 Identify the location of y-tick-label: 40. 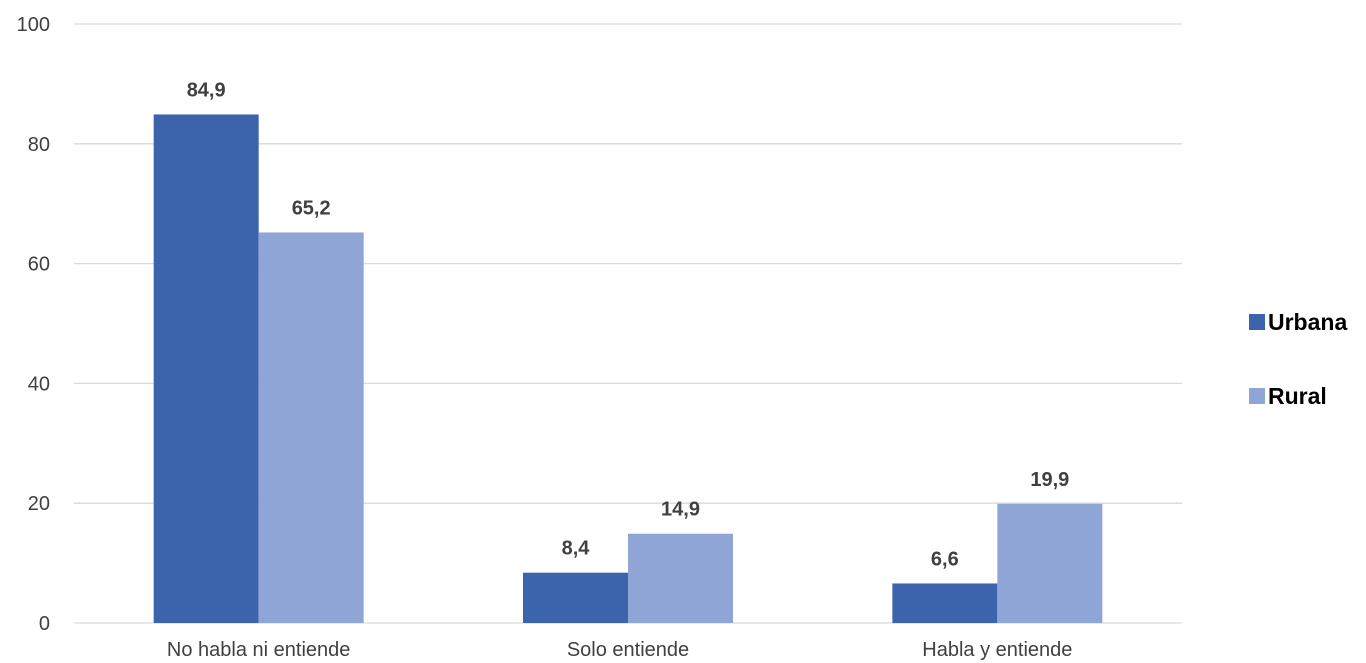
(39, 384).